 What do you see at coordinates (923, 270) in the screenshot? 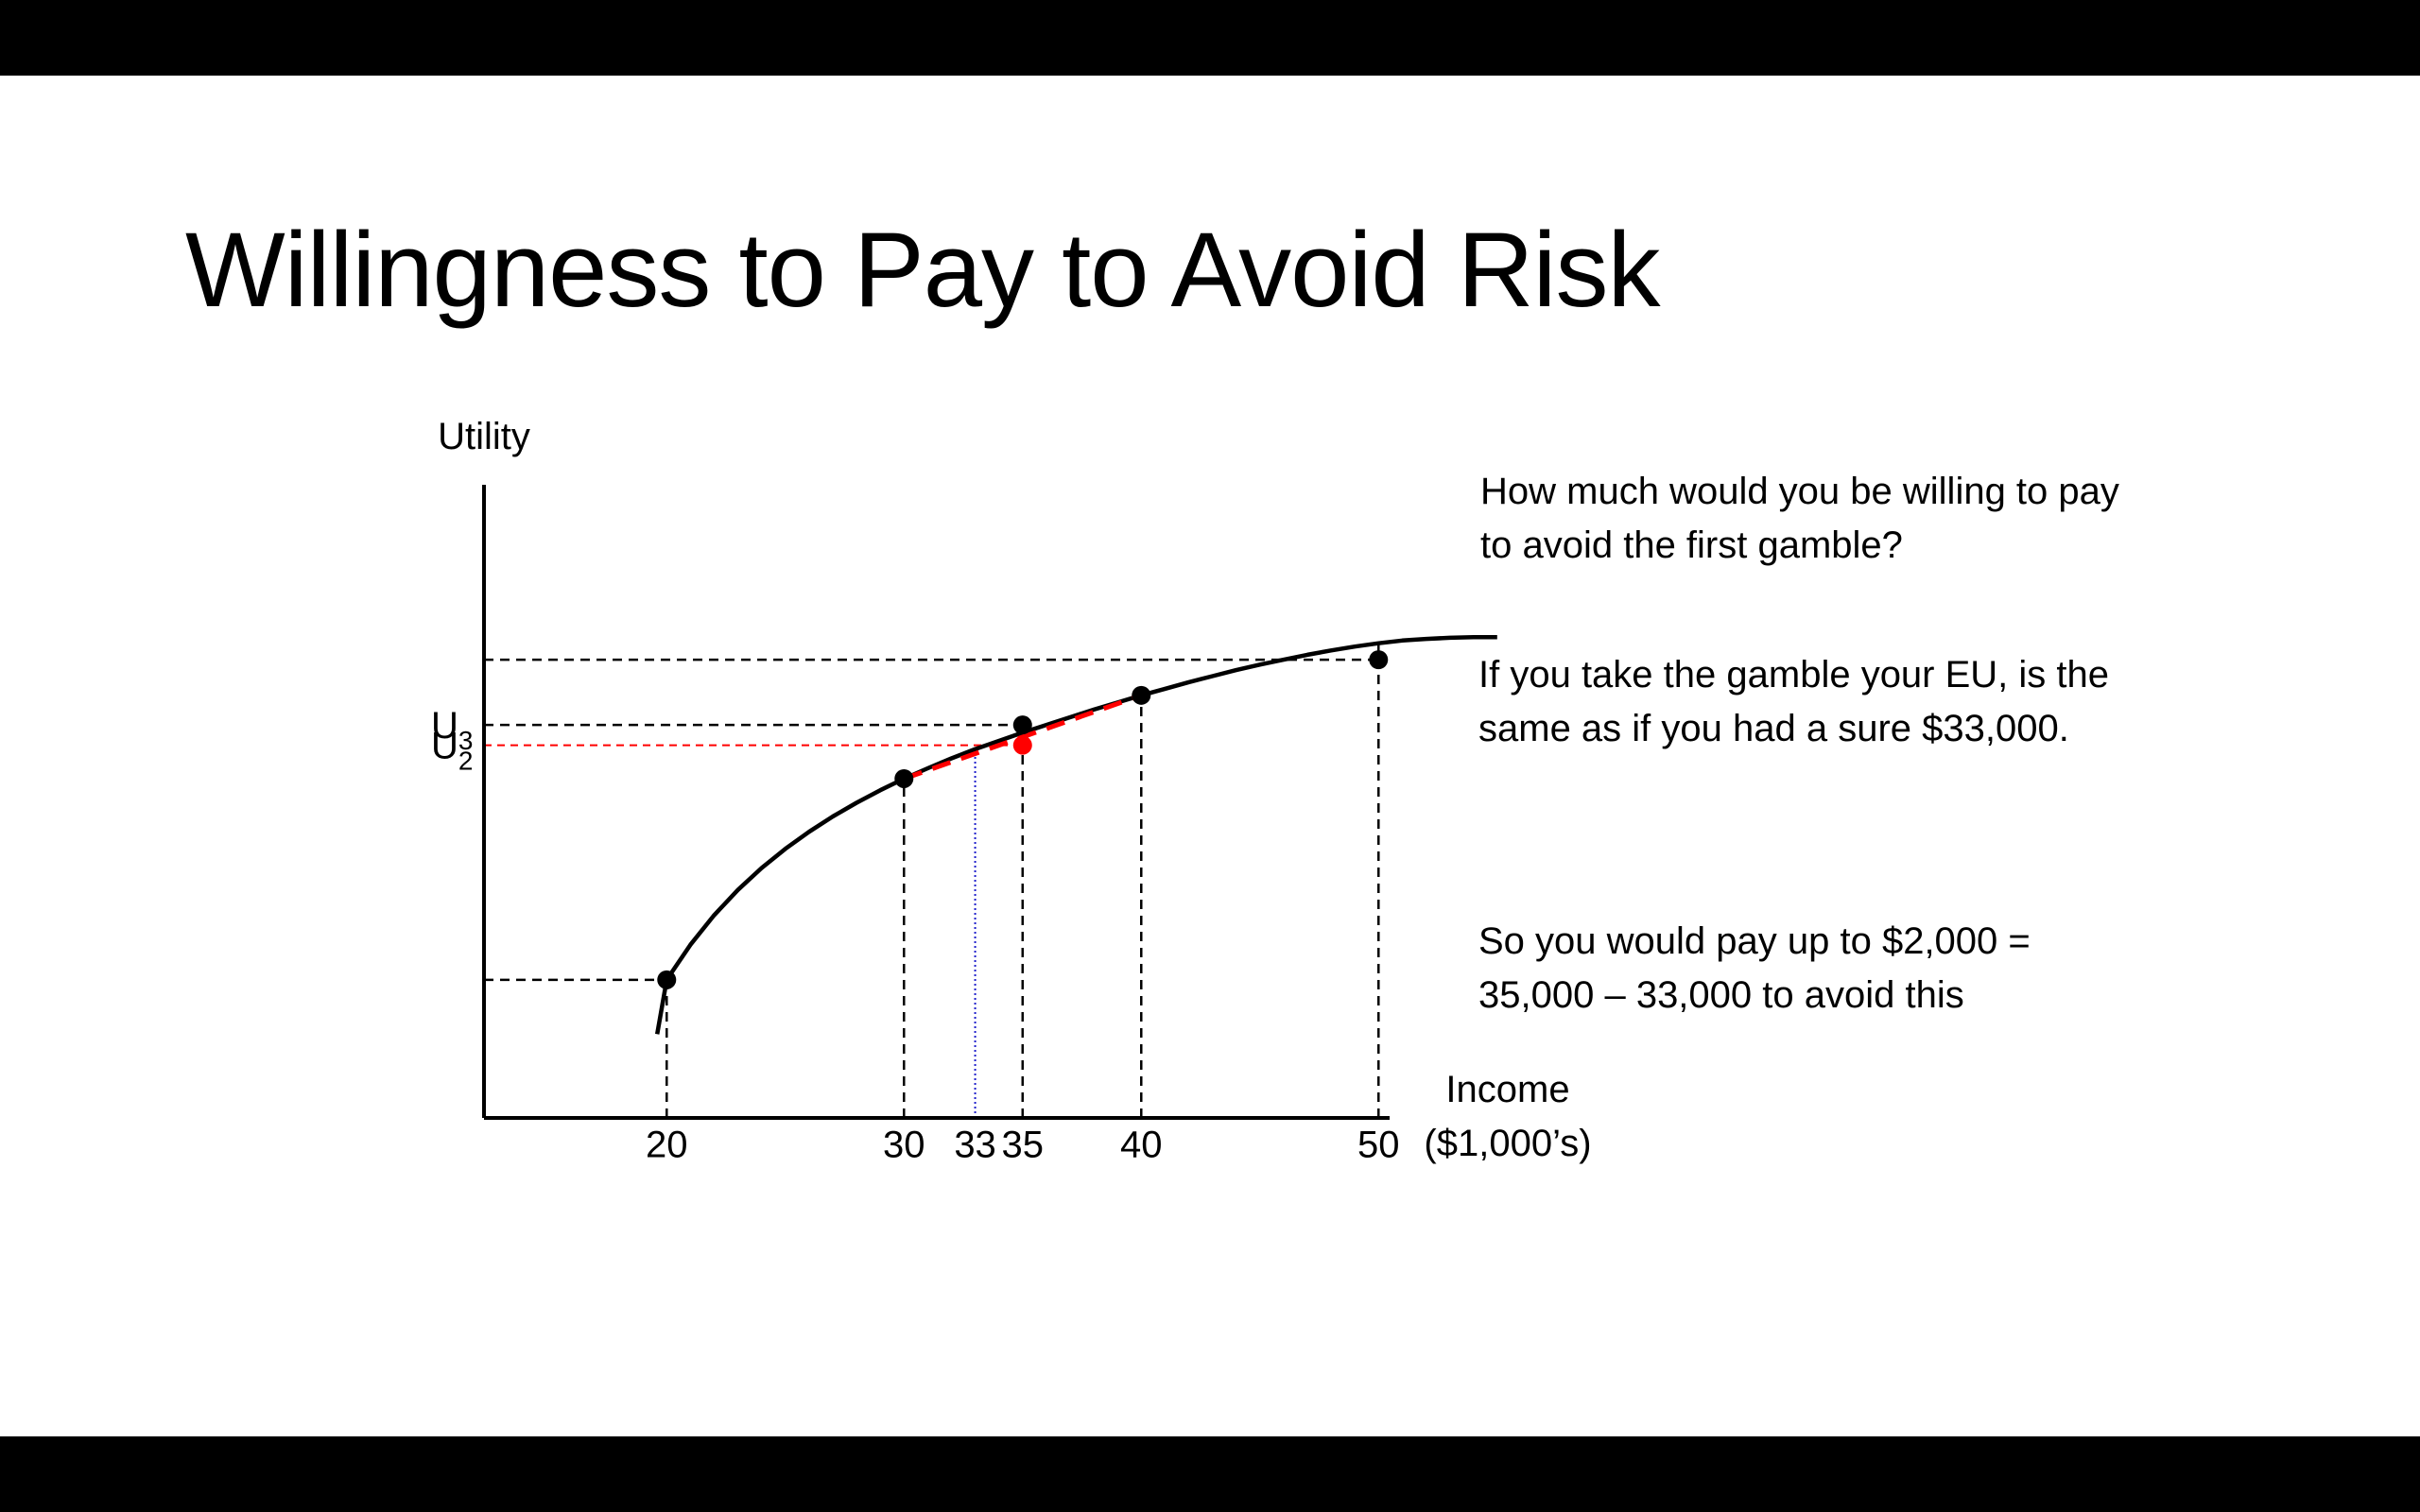
I see `slide-title: Willingness to Pay to Avoid Risk` at bounding box center [923, 270].